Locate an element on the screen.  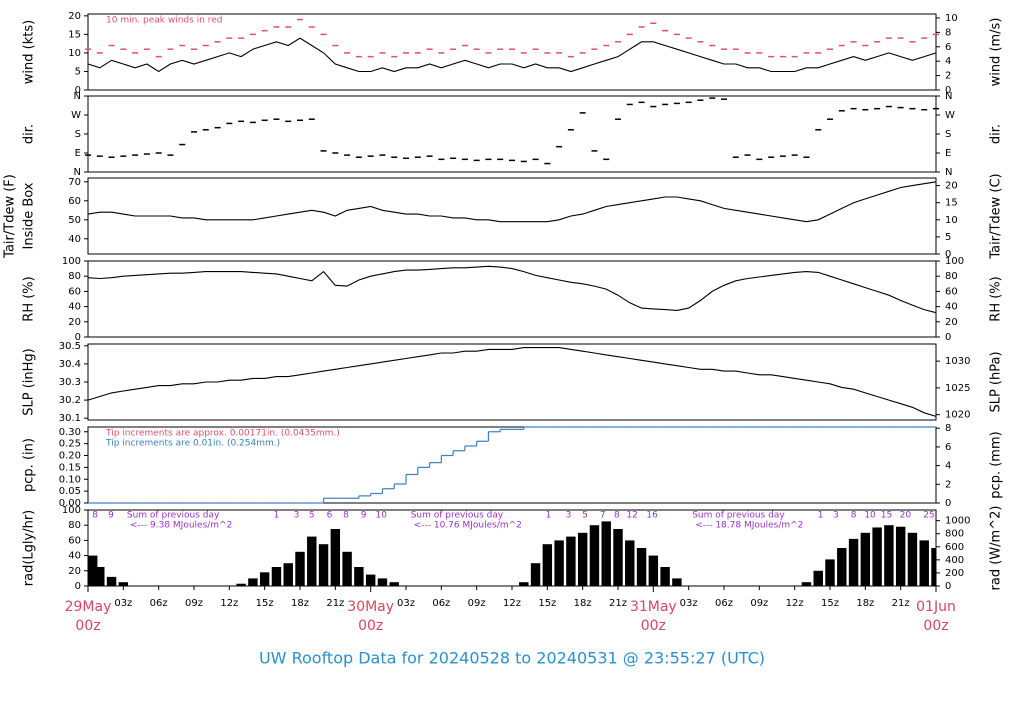
y-tick-label: 50 is located at coordinates (74, 220).